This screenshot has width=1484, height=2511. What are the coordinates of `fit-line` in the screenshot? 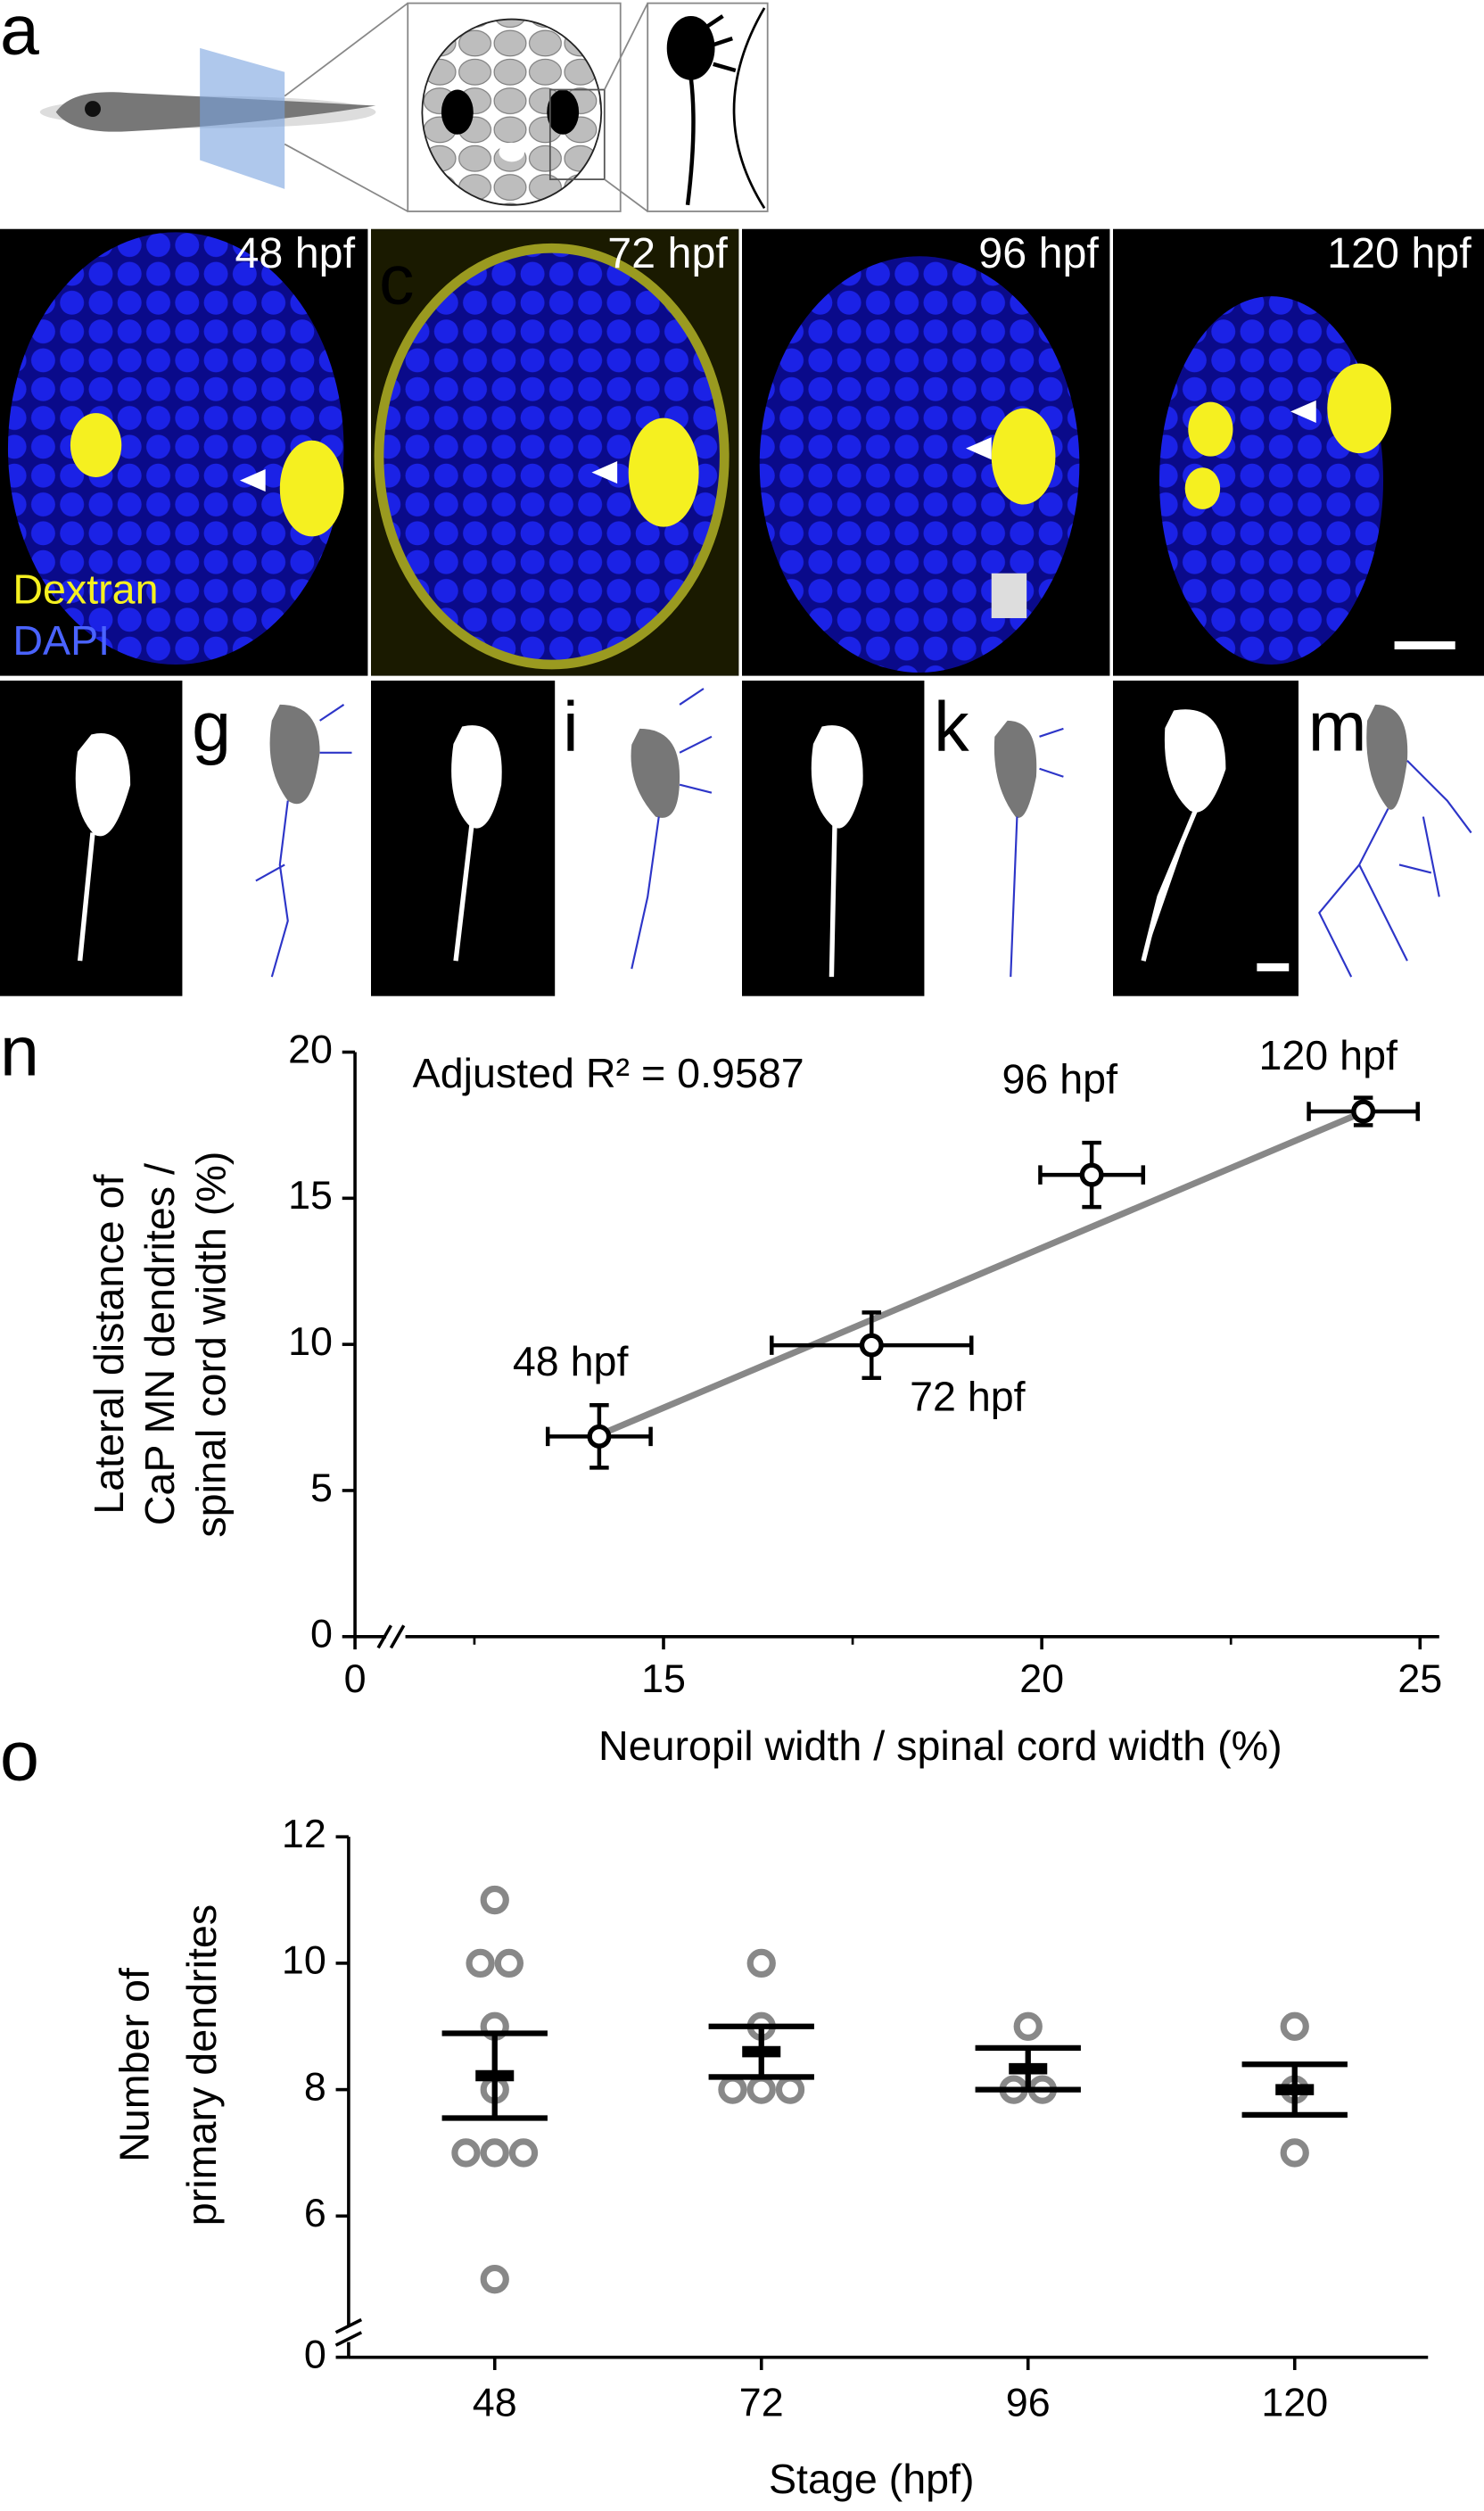 It's located at (982, 1274).